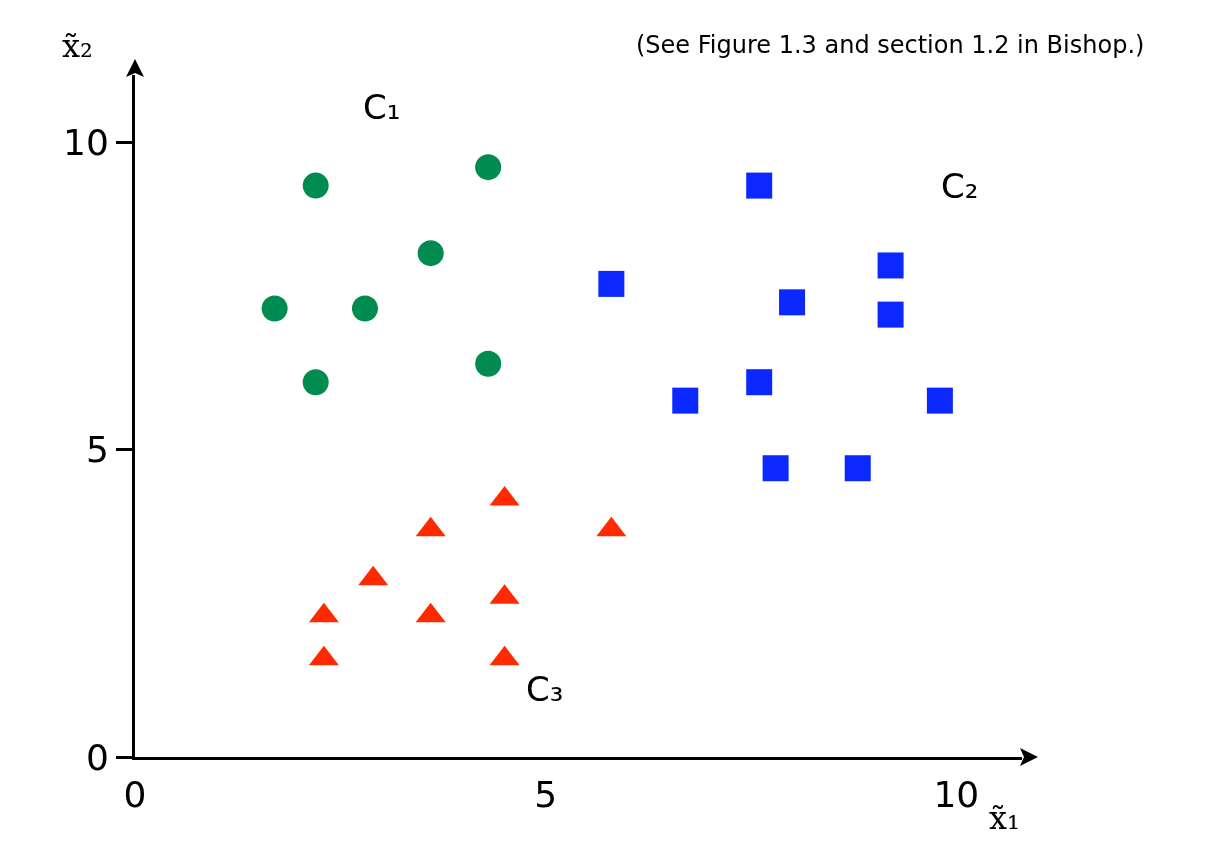  What do you see at coordinates (545, 689) in the screenshot?
I see `series-label: C₃` at bounding box center [545, 689].